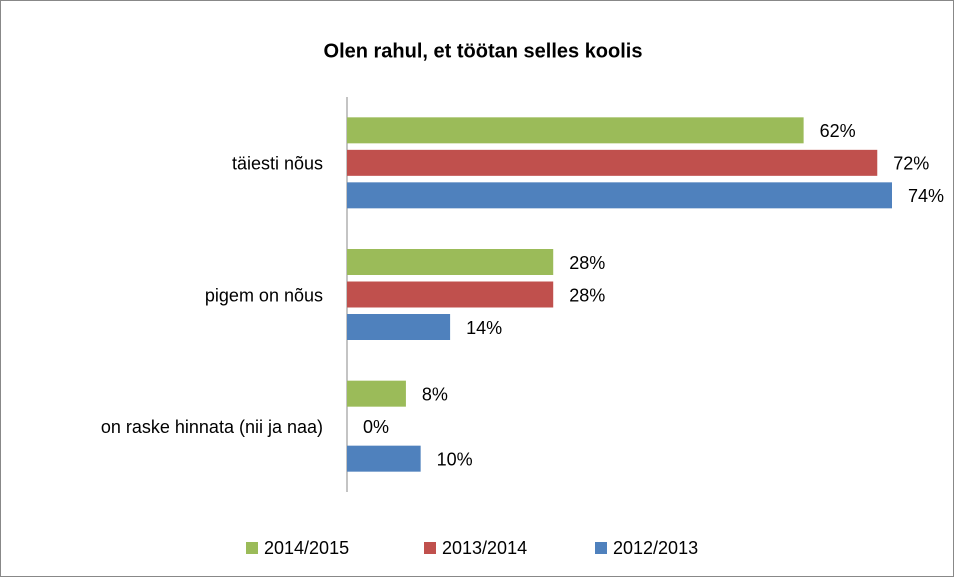 Image resolution: width=955 pixels, height=578 pixels. Describe the element at coordinates (264, 295) in the screenshot. I see `category-label: pigem on nõus` at that location.